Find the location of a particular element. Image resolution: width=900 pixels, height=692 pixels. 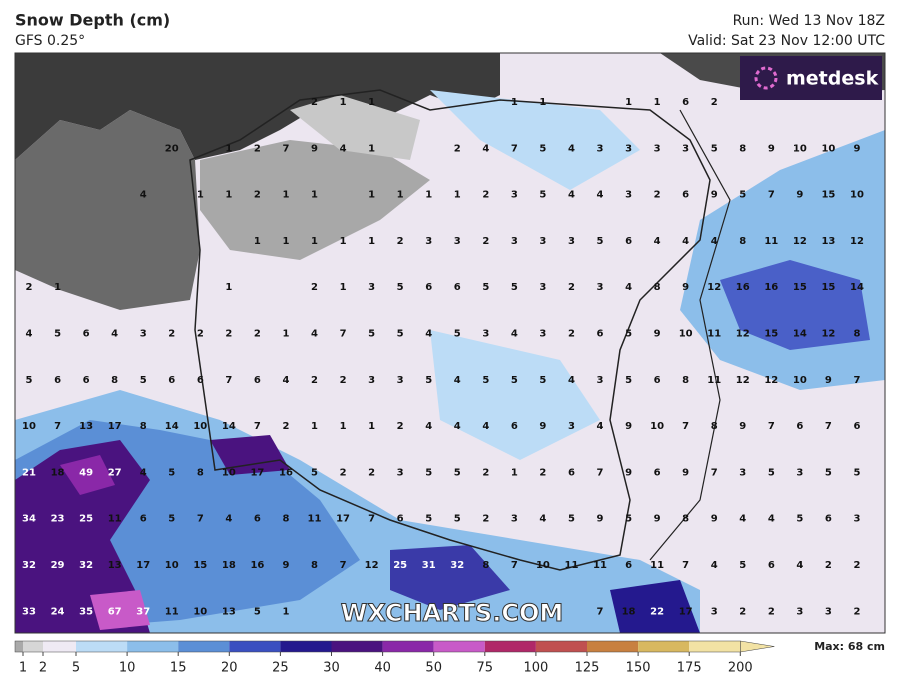

value-label: 32 is located at coordinates (86, 565).